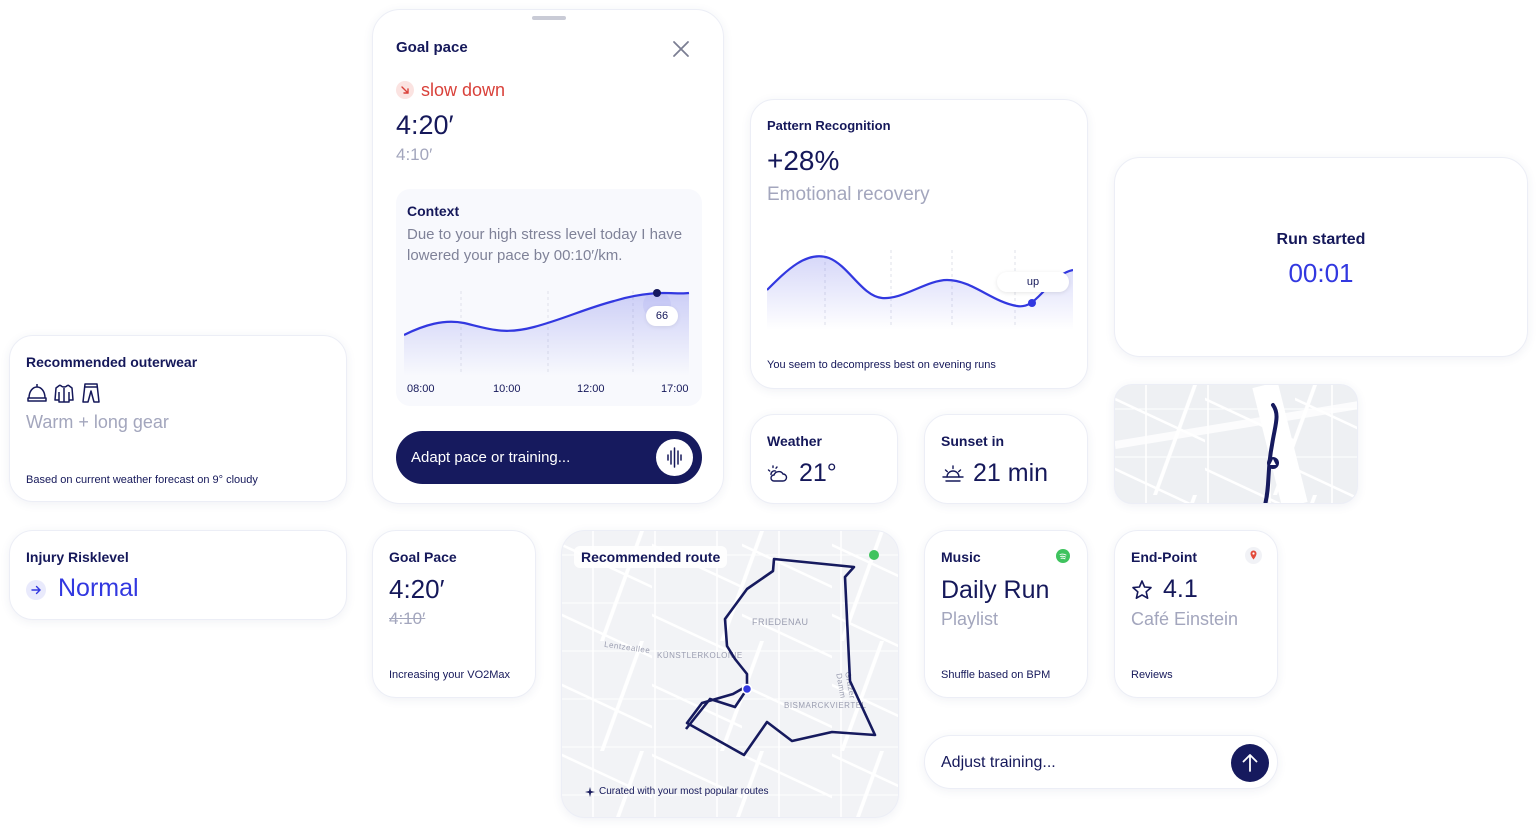 The image size is (1538, 829). Describe the element at coordinates (675, 389) in the screenshot. I see `time-label: 17:00` at that location.